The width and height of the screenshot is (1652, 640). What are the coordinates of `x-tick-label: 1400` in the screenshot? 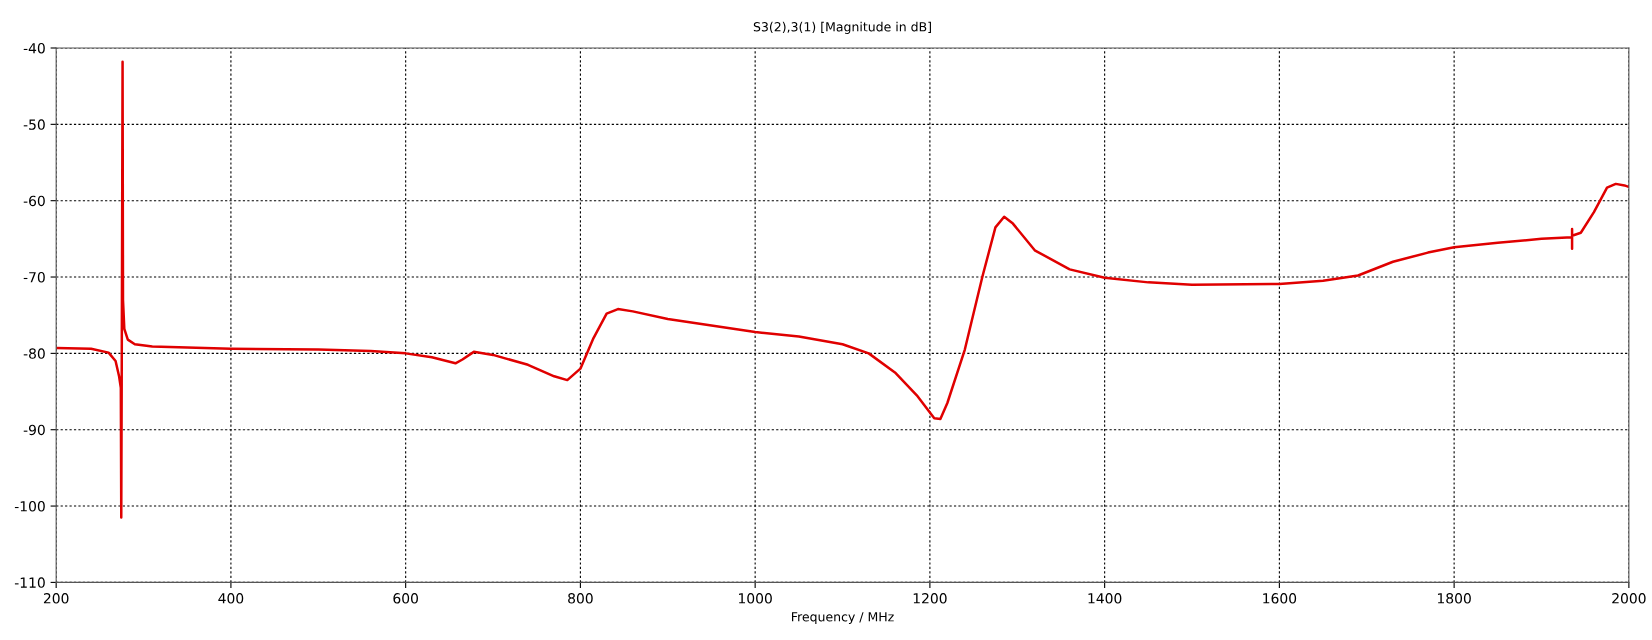 It's located at (1105, 598).